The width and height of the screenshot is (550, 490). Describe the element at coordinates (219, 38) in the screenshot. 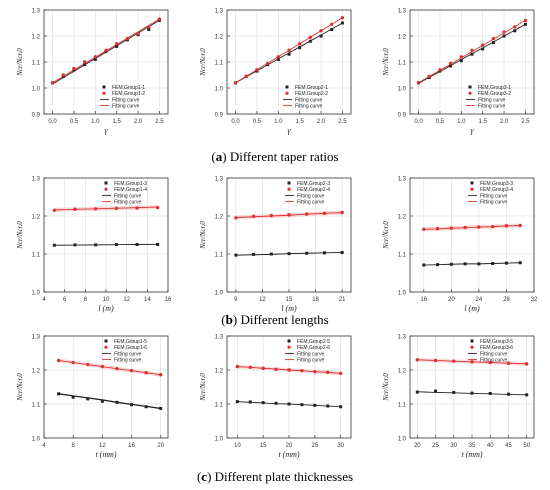

I see `tick-label-y: 1.2` at that location.